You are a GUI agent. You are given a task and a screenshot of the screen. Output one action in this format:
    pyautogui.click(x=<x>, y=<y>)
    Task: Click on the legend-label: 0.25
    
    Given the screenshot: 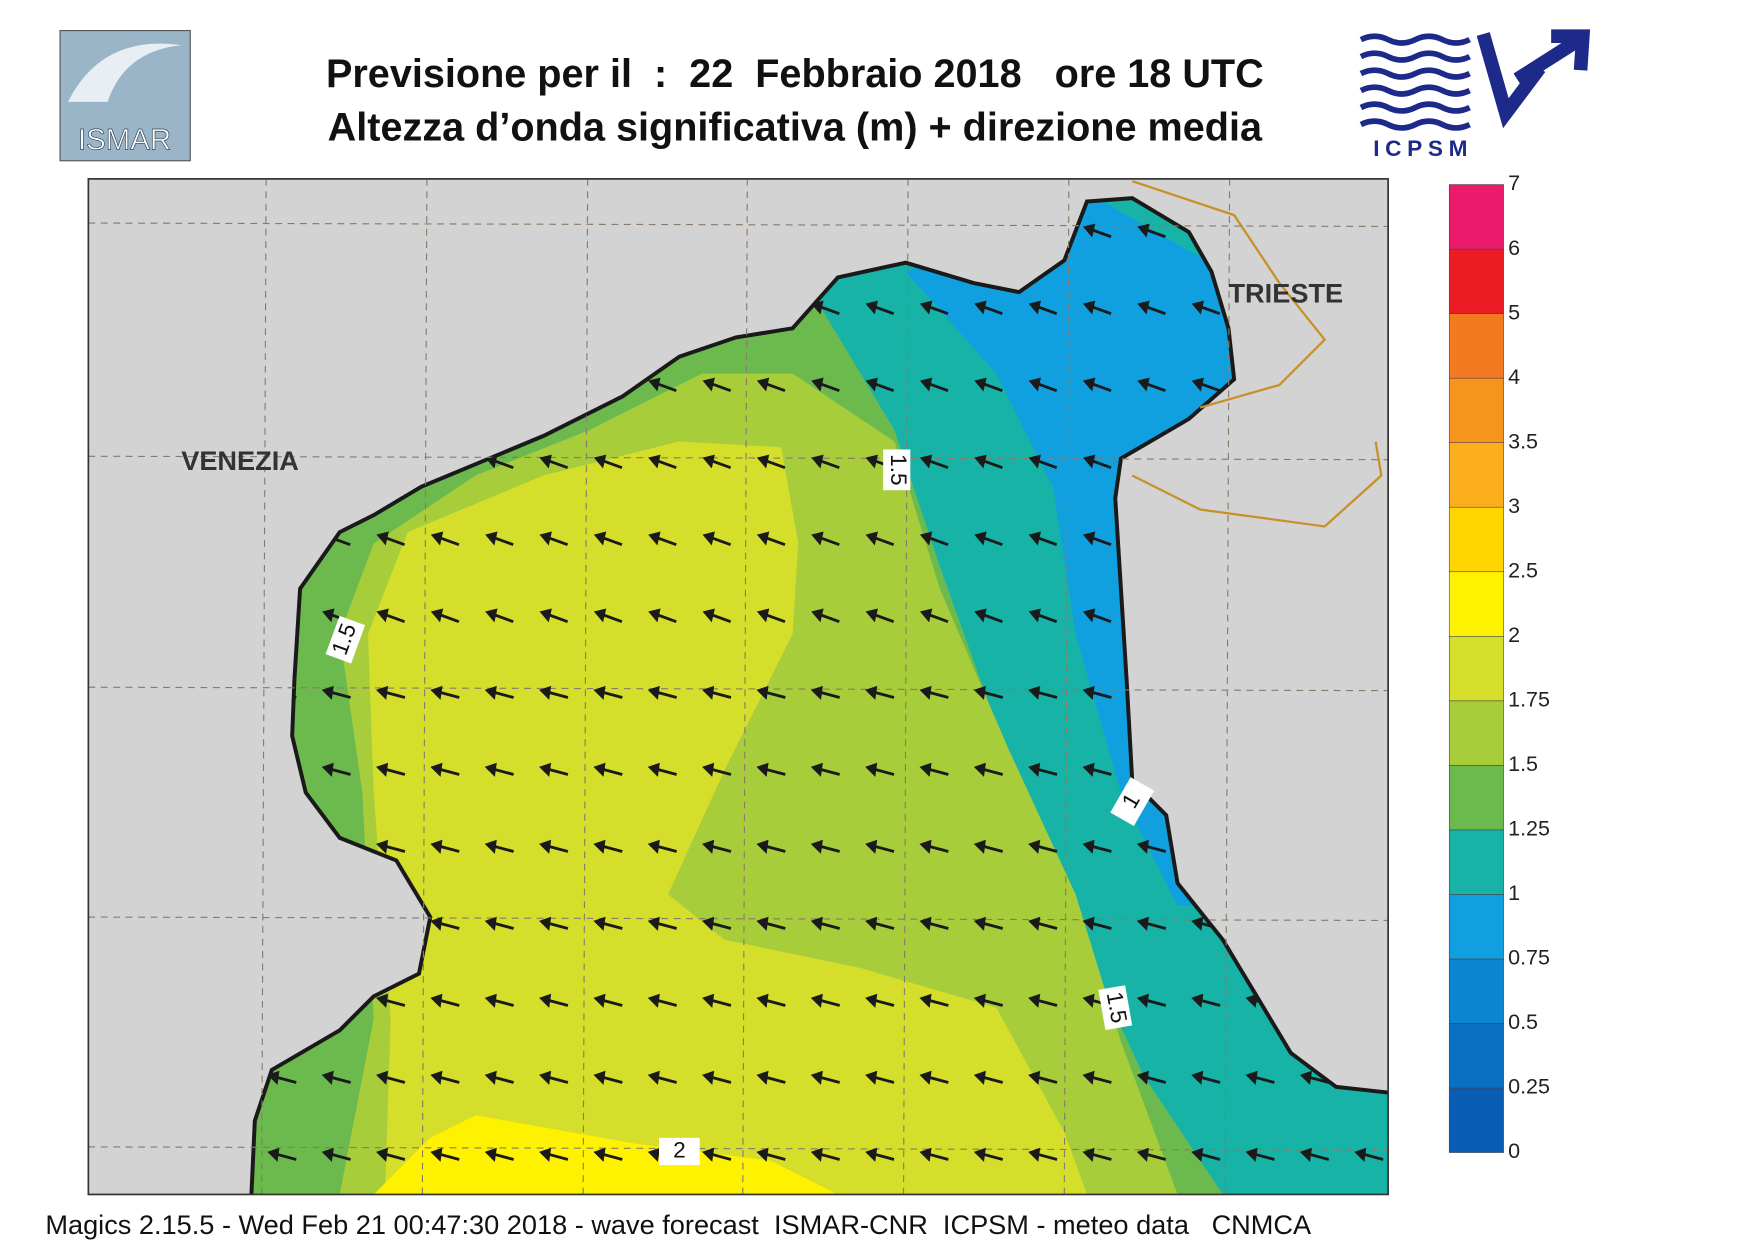 What is the action you would take?
    pyautogui.click(x=1529, y=1087)
    